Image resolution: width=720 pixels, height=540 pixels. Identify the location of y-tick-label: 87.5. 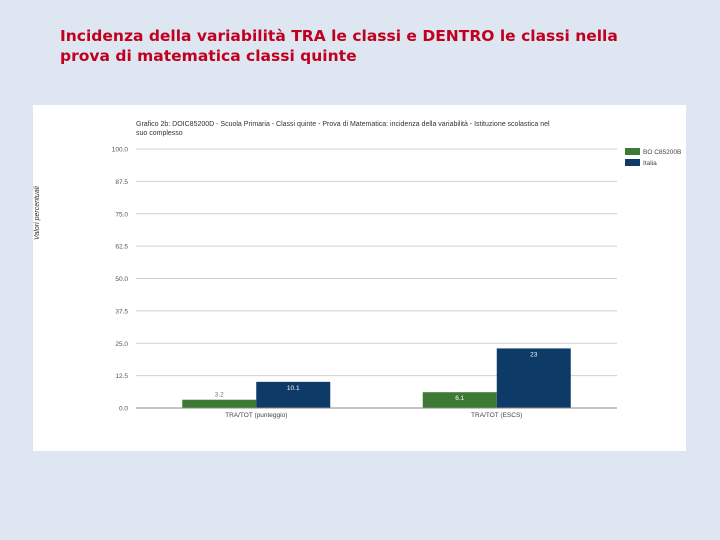
(121, 182).